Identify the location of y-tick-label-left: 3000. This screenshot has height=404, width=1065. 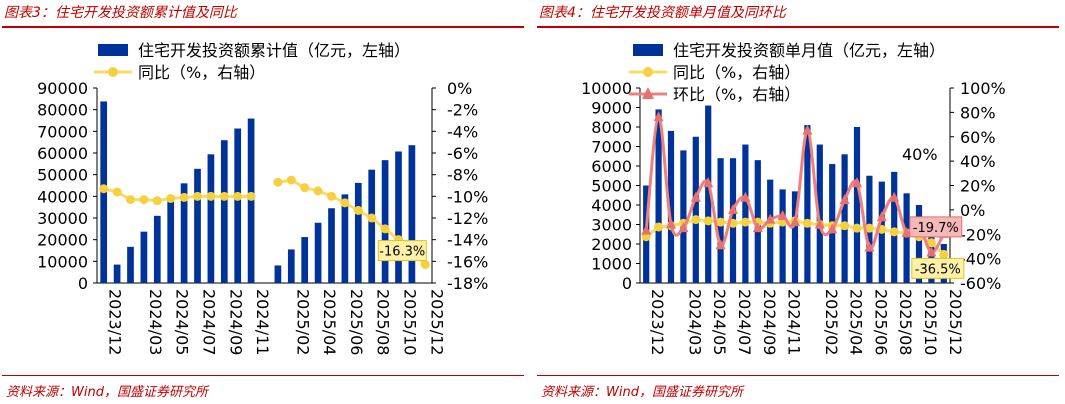
(611, 225).